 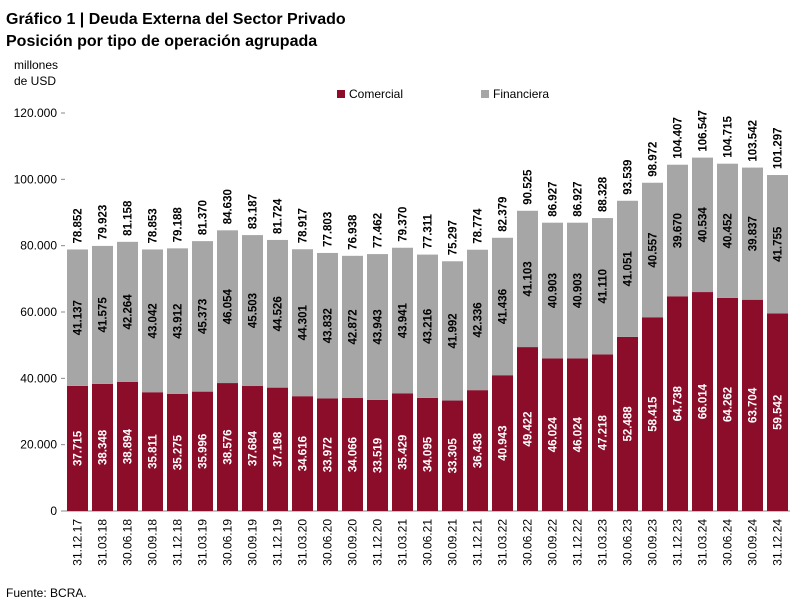 What do you see at coordinates (303, 542) in the screenshot?
I see `x-tick-label: 31.03.20` at bounding box center [303, 542].